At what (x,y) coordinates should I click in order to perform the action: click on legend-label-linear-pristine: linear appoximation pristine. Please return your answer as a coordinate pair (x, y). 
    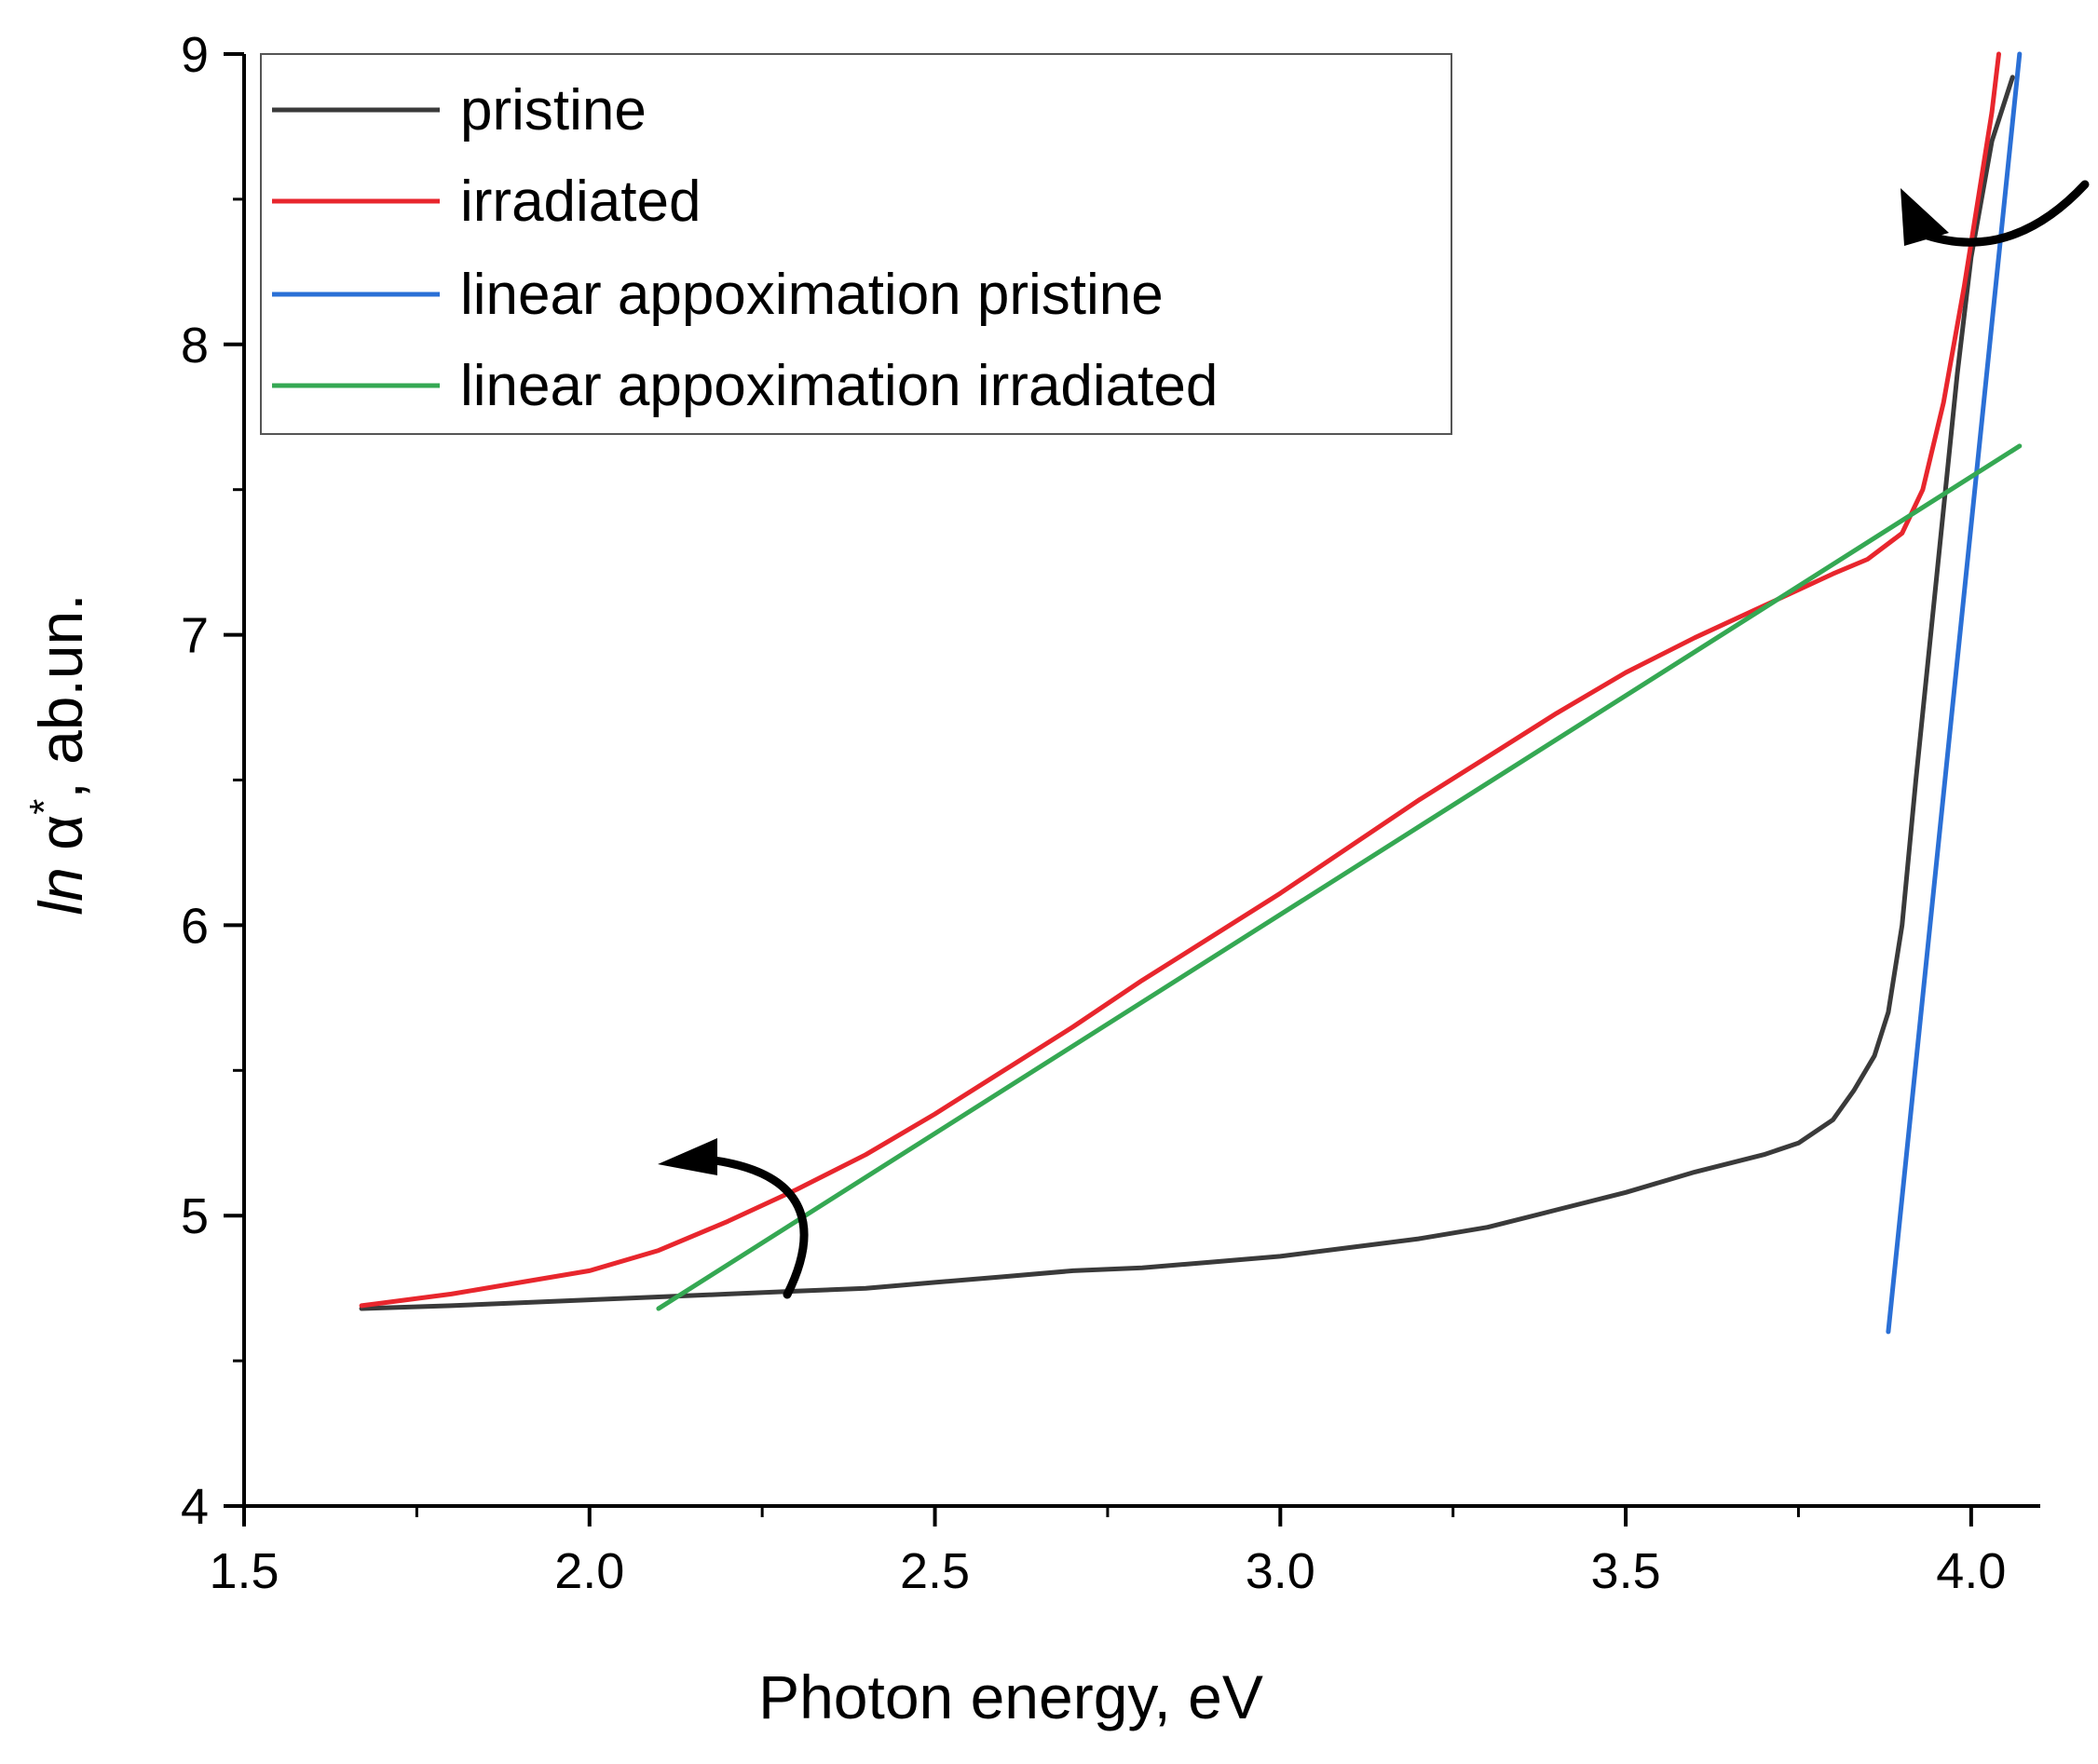
    Looking at the image, I should click on (812, 295).